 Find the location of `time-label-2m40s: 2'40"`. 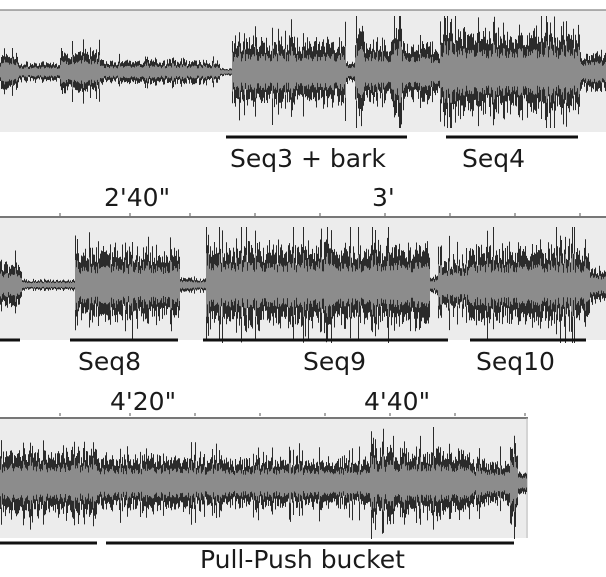

time-label-2m40s: 2'40" is located at coordinates (137, 197).